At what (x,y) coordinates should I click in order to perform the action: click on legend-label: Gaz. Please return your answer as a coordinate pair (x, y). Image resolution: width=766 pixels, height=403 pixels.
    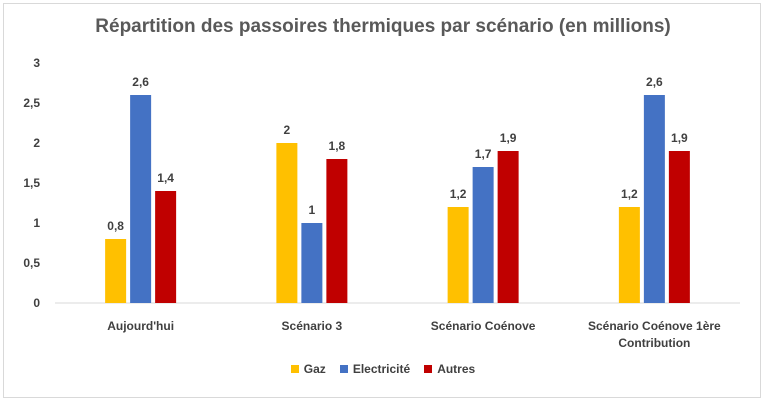
    Looking at the image, I should click on (314, 369).